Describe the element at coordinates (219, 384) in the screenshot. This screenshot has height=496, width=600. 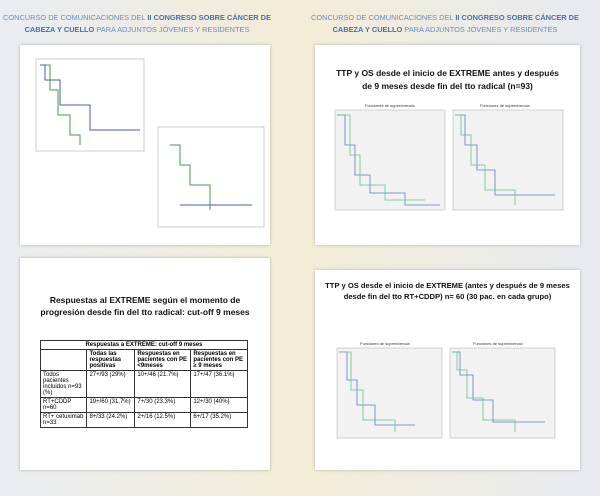
I see `table-cell: 17+/47 (36.1%)` at that location.